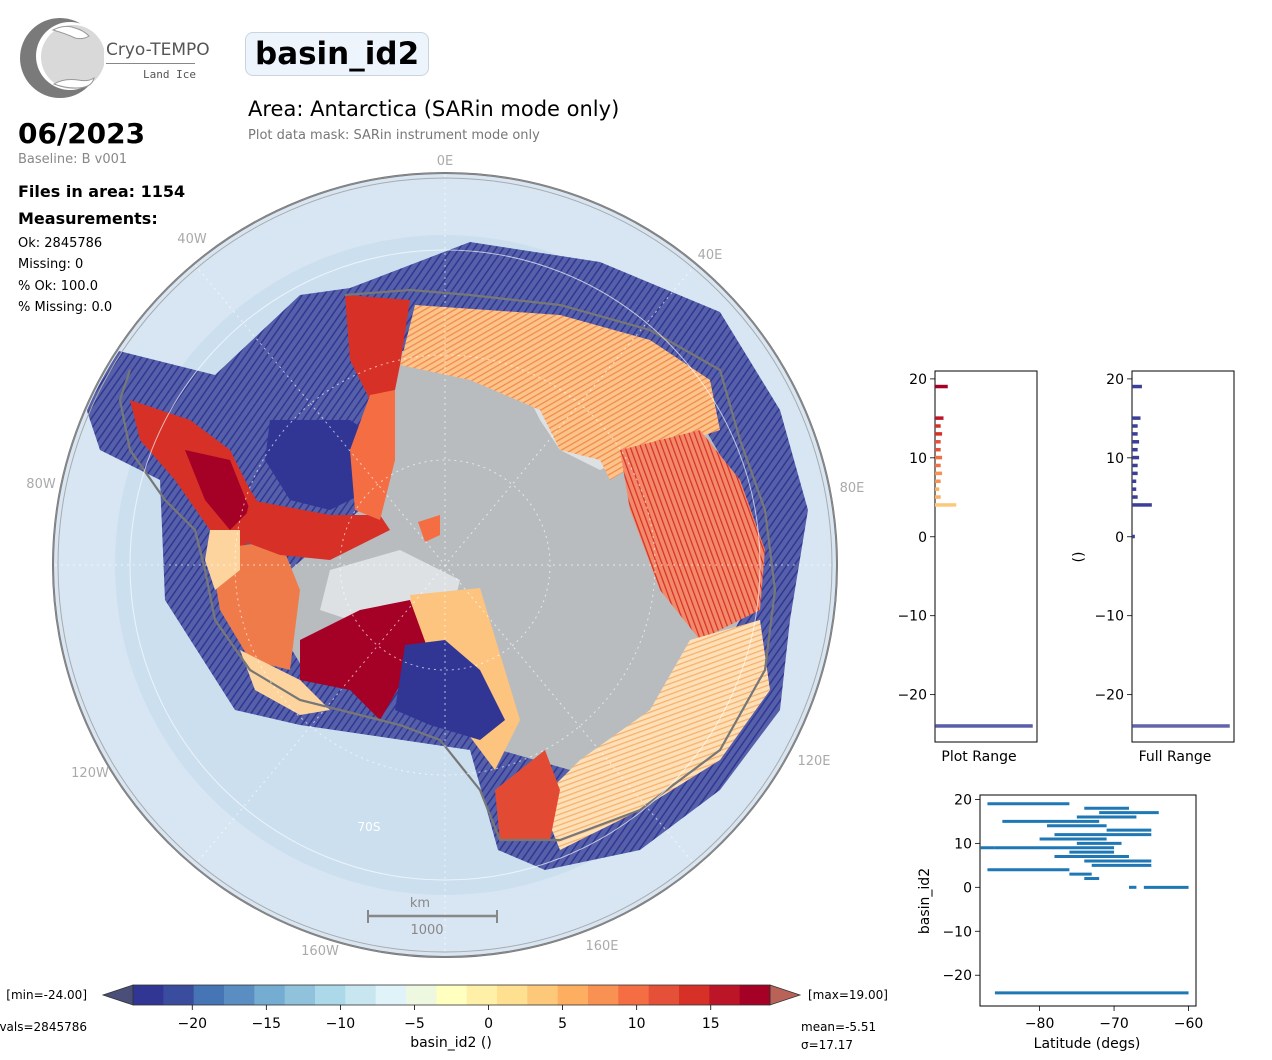  Describe the element at coordinates (320, 951) in the screenshot. I see `lon-label-160w: 160W` at that location.